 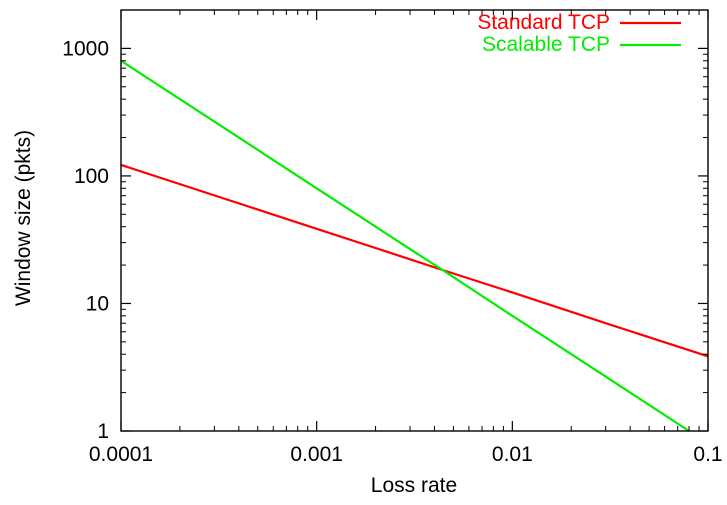 I want to click on legend-label: Scalable TCP, so click(x=546, y=44).